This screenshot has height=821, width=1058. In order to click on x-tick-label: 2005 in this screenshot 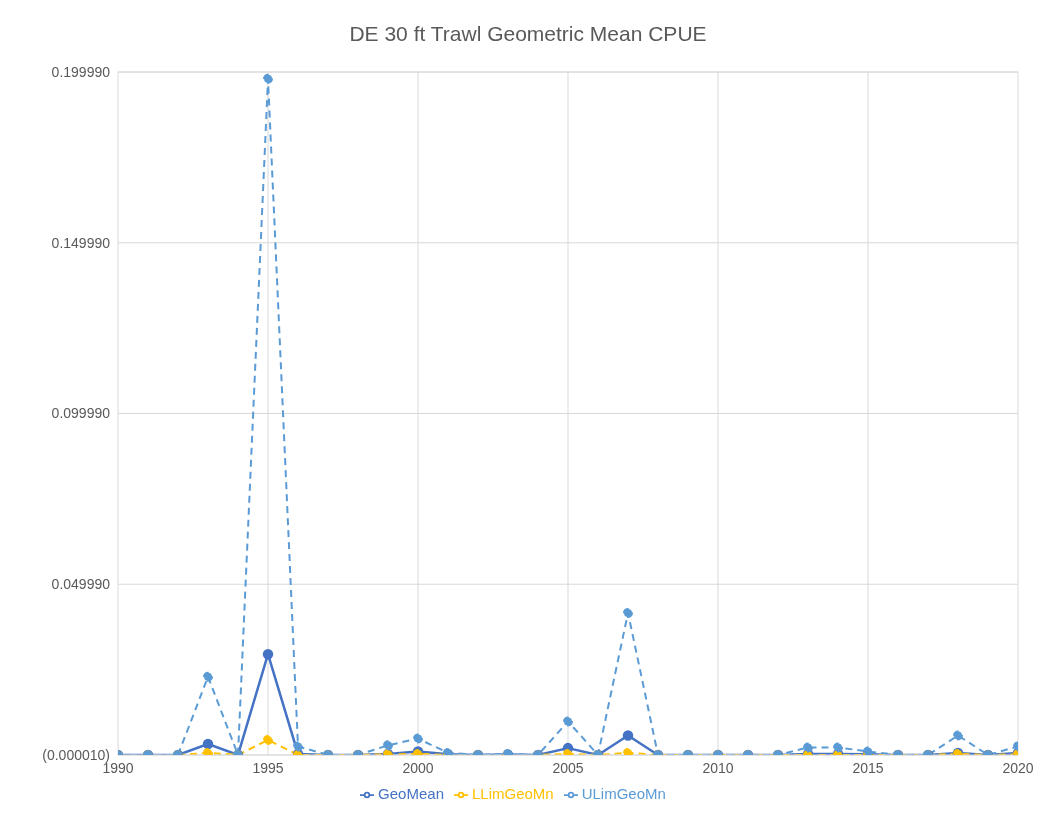, I will do `click(568, 767)`.